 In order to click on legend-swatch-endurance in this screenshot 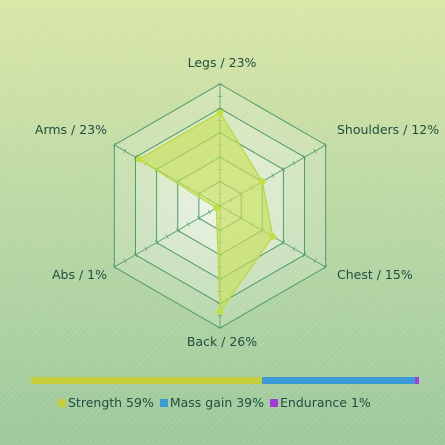, I will do `click(274, 402)`.